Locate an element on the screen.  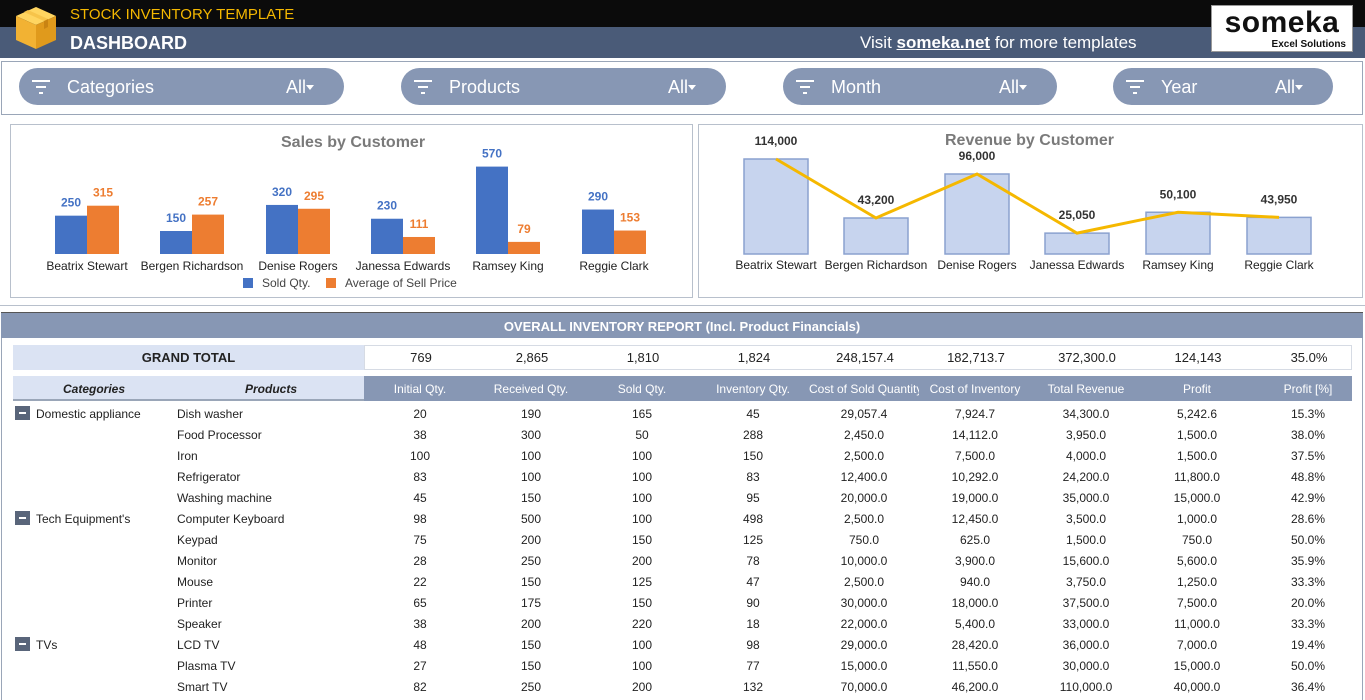
data-label: 153 is located at coordinates (630, 218).